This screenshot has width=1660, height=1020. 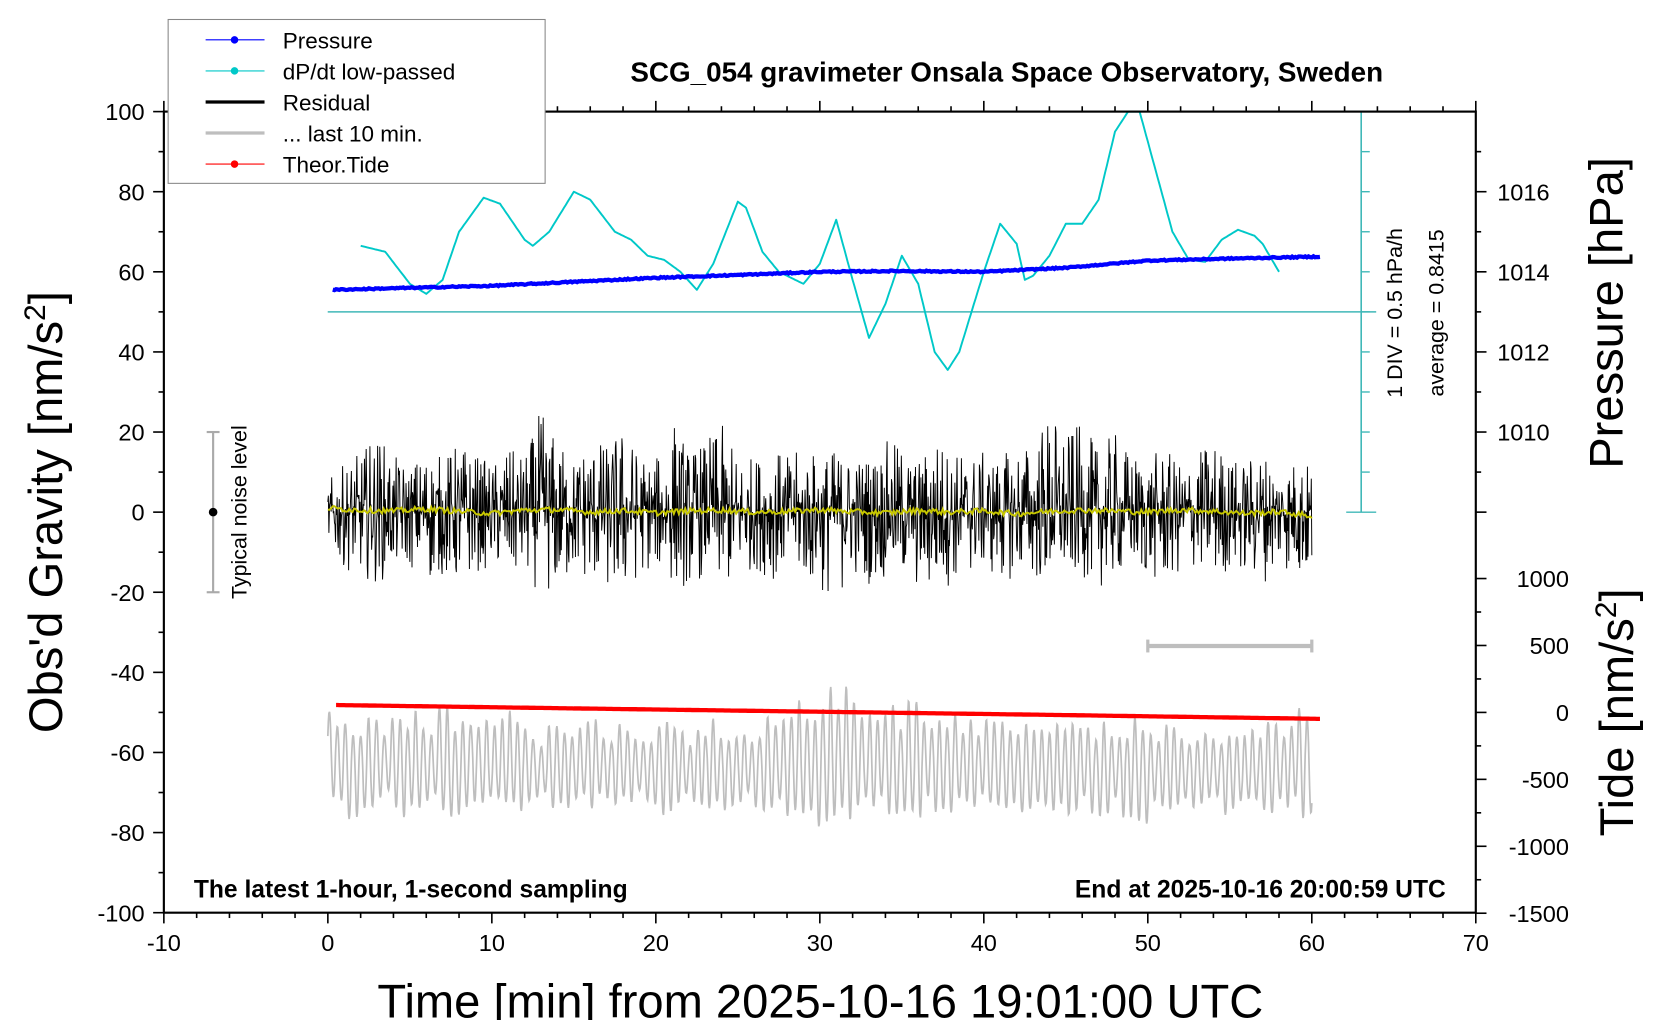 What do you see at coordinates (820, 503) in the screenshot?
I see `residual-line` at bounding box center [820, 503].